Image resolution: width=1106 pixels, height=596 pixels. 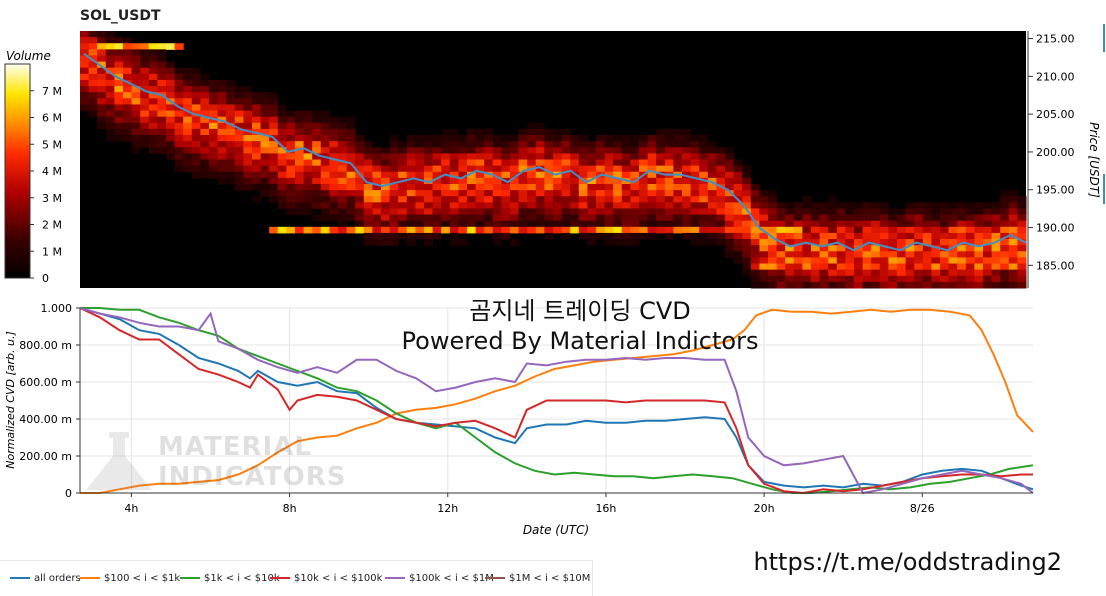 What do you see at coordinates (439, 578) in the screenshot?
I see `legend-item: $100k < i < $1M` at bounding box center [439, 578].